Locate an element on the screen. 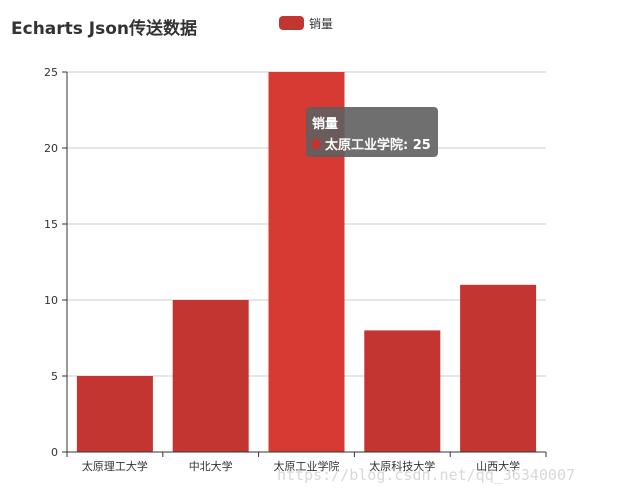  y-tick-label: 25 is located at coordinates (51, 72).